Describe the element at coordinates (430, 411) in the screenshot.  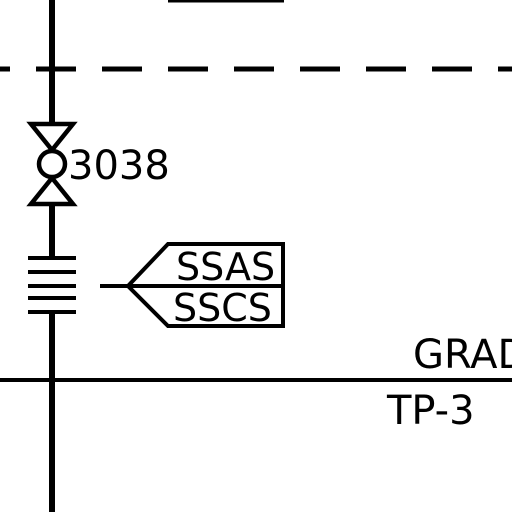
I see `grade-reference: TP-3` at that location.